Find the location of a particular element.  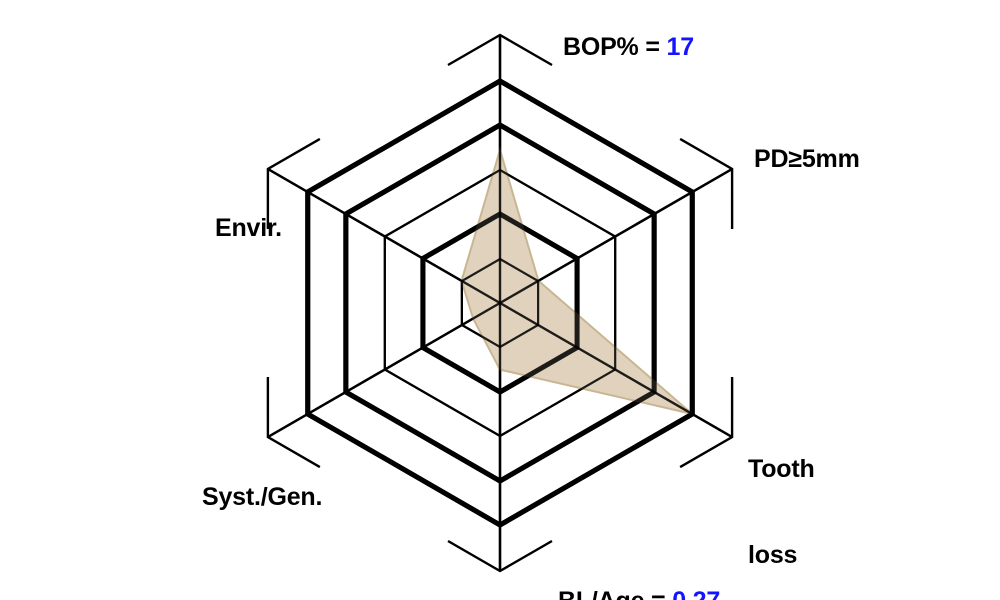

axis-label-pd-name: PD≥5mm is located at coordinates (806, 159).